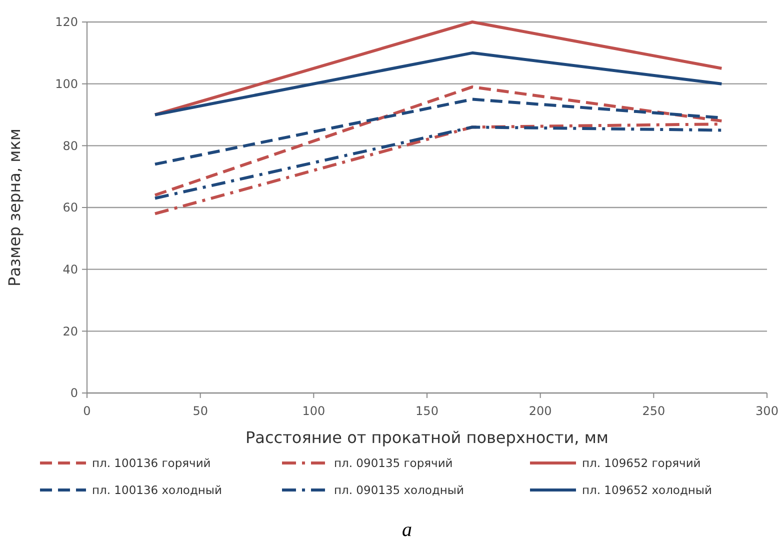  What do you see at coordinates (74, 393) in the screenshot?
I see `y-tick-label: 0` at bounding box center [74, 393].